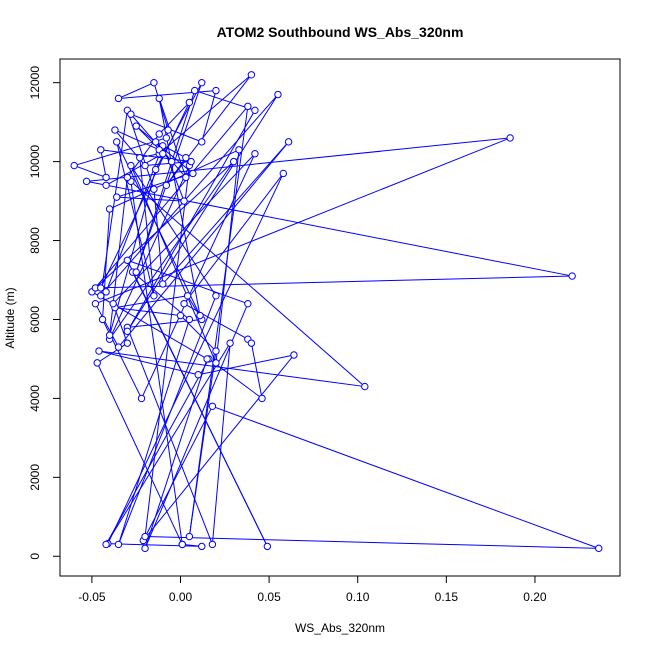 Image resolution: width=650 pixels, height=655 pixels. I want to click on x-axis-label: WS_Abs_320nm, so click(340, 628).